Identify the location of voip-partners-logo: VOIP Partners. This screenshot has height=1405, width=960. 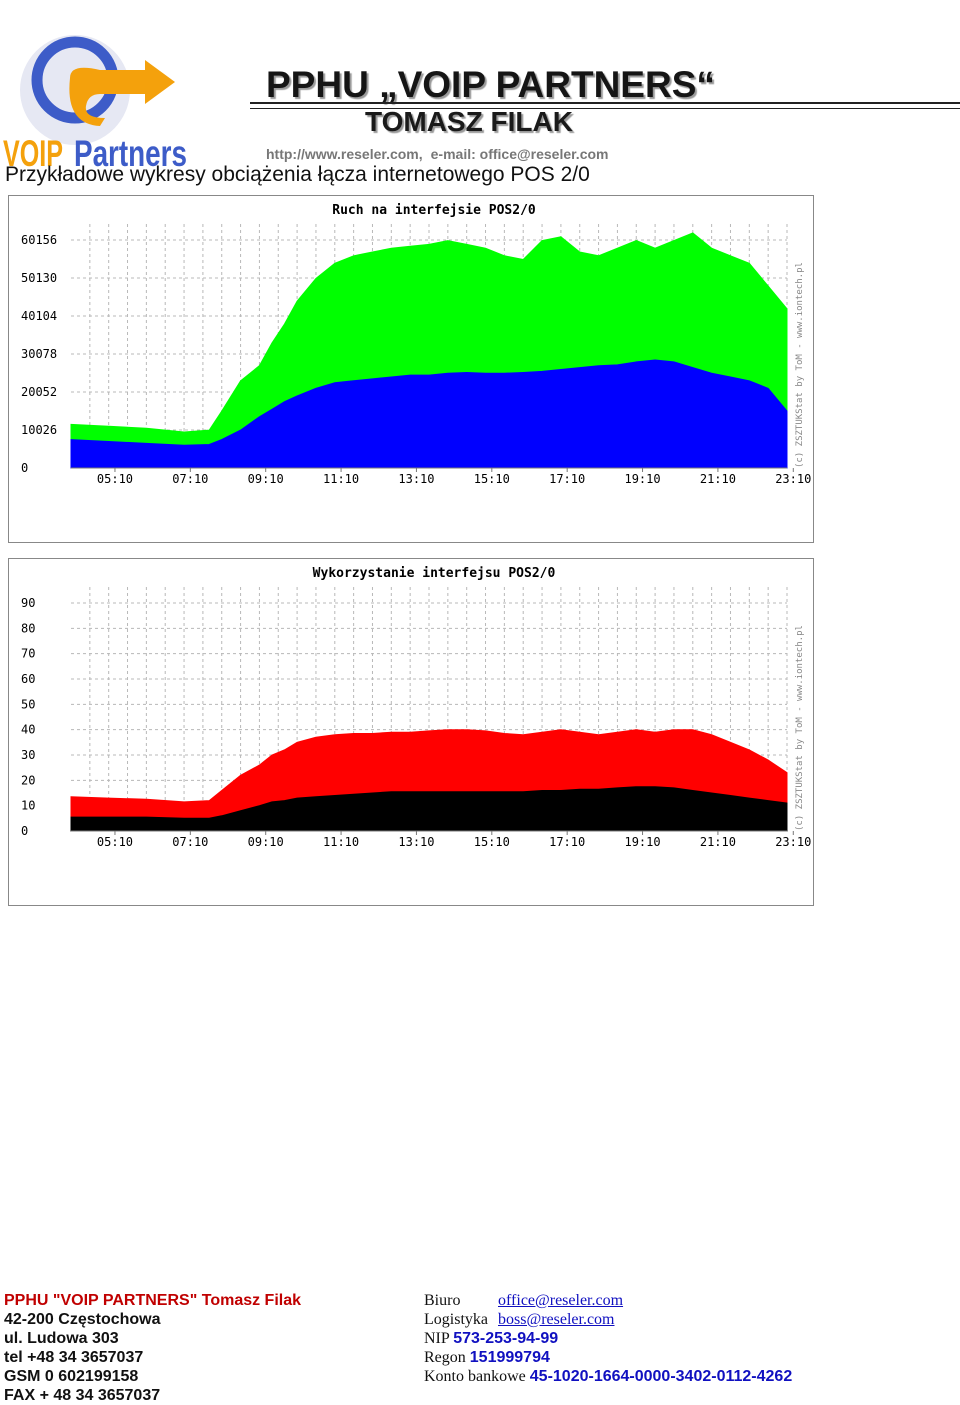
(95, 104).